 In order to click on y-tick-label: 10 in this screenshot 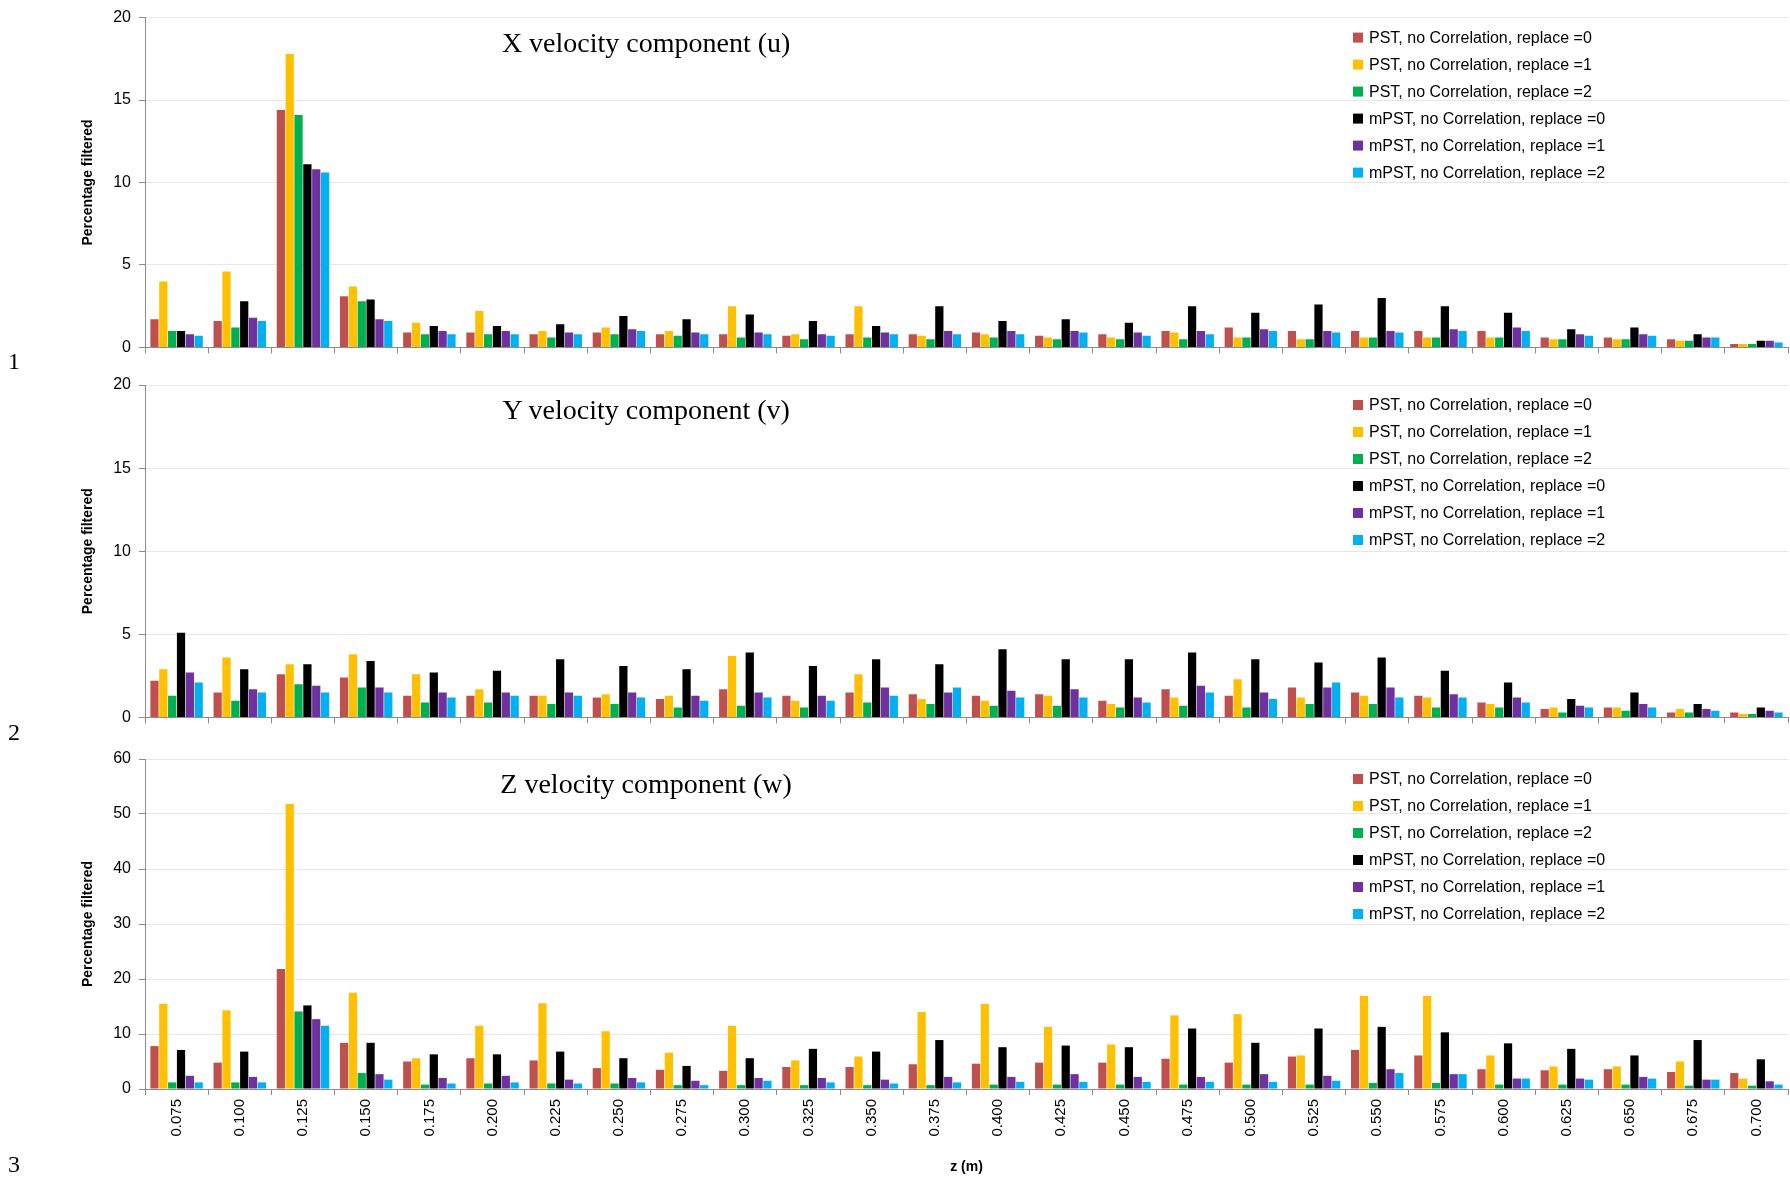, I will do `click(122, 1033)`.